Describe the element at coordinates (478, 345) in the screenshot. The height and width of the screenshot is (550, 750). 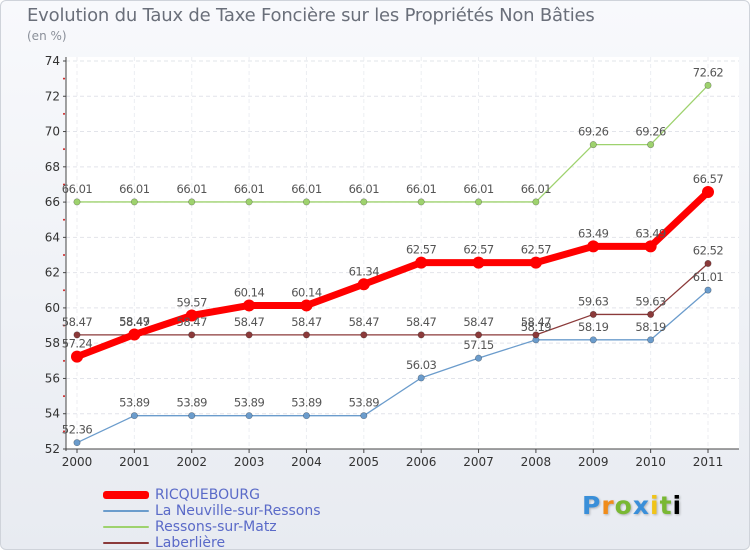
I see `data-label-1: 57.15` at that location.